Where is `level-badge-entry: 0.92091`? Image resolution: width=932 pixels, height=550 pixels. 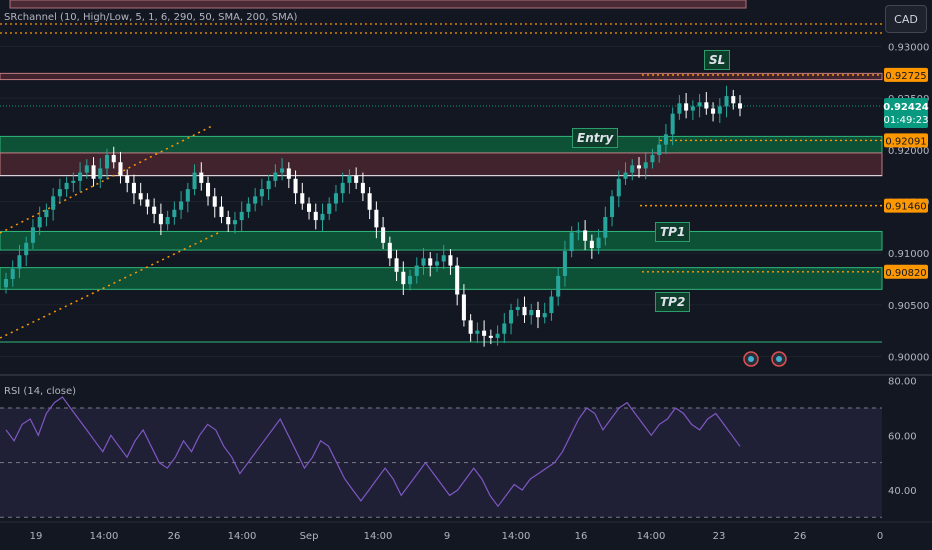 level-badge-entry: 0.92091 is located at coordinates (905, 141).